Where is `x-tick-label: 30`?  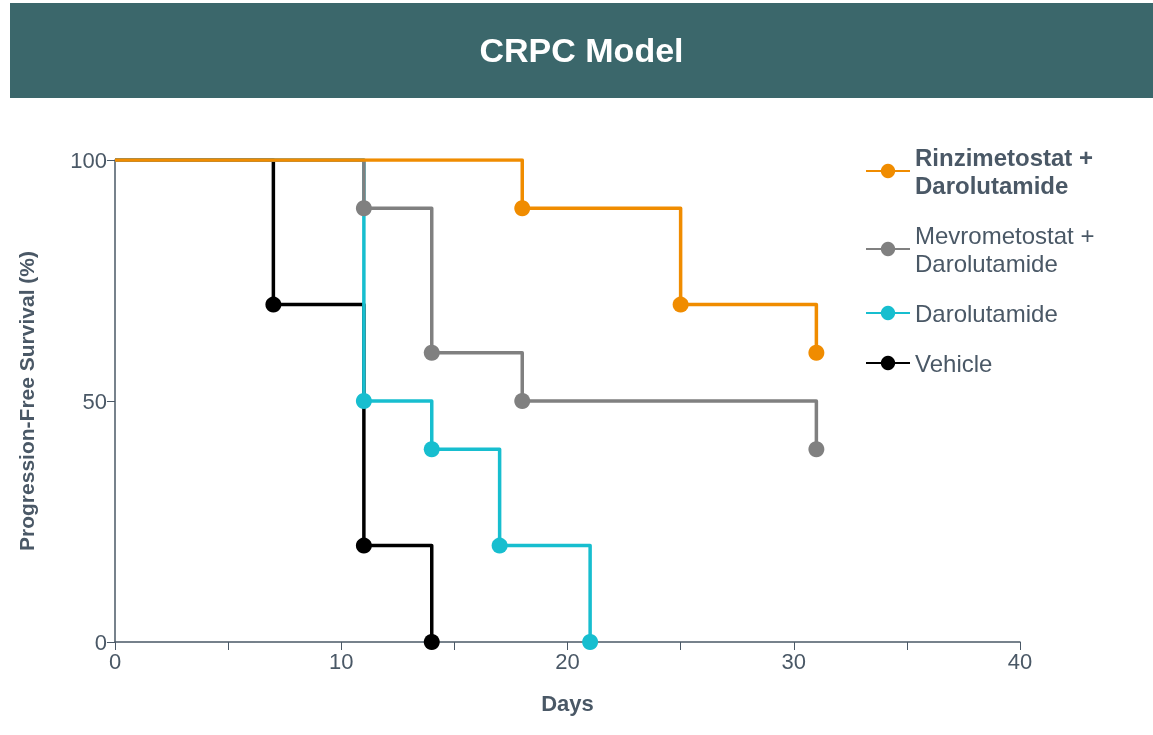
x-tick-label: 30 is located at coordinates (793, 661).